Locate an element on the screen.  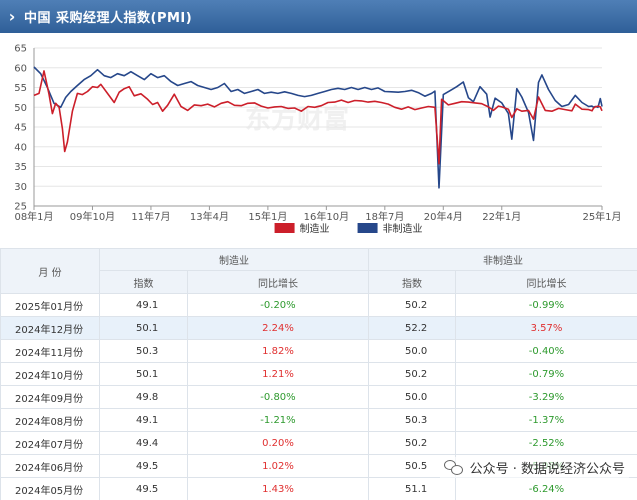
legend-swatch-nonmanufacturing is located at coordinates (367, 228).